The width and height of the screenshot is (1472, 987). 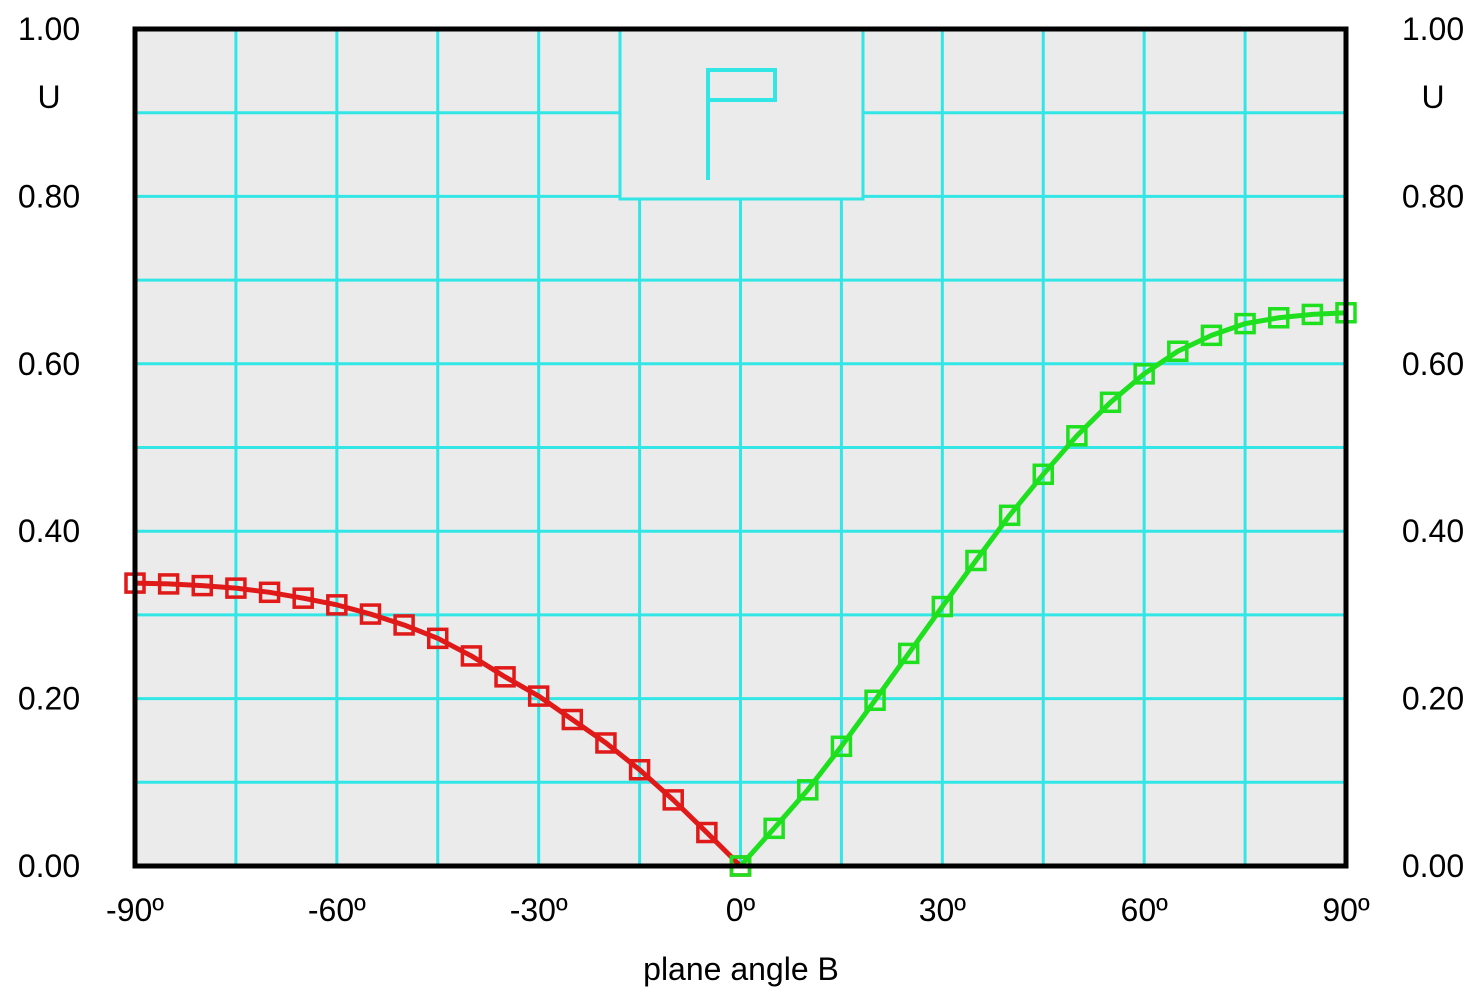 I want to click on y-tick-label-left: 0.60, so click(x=49, y=364).